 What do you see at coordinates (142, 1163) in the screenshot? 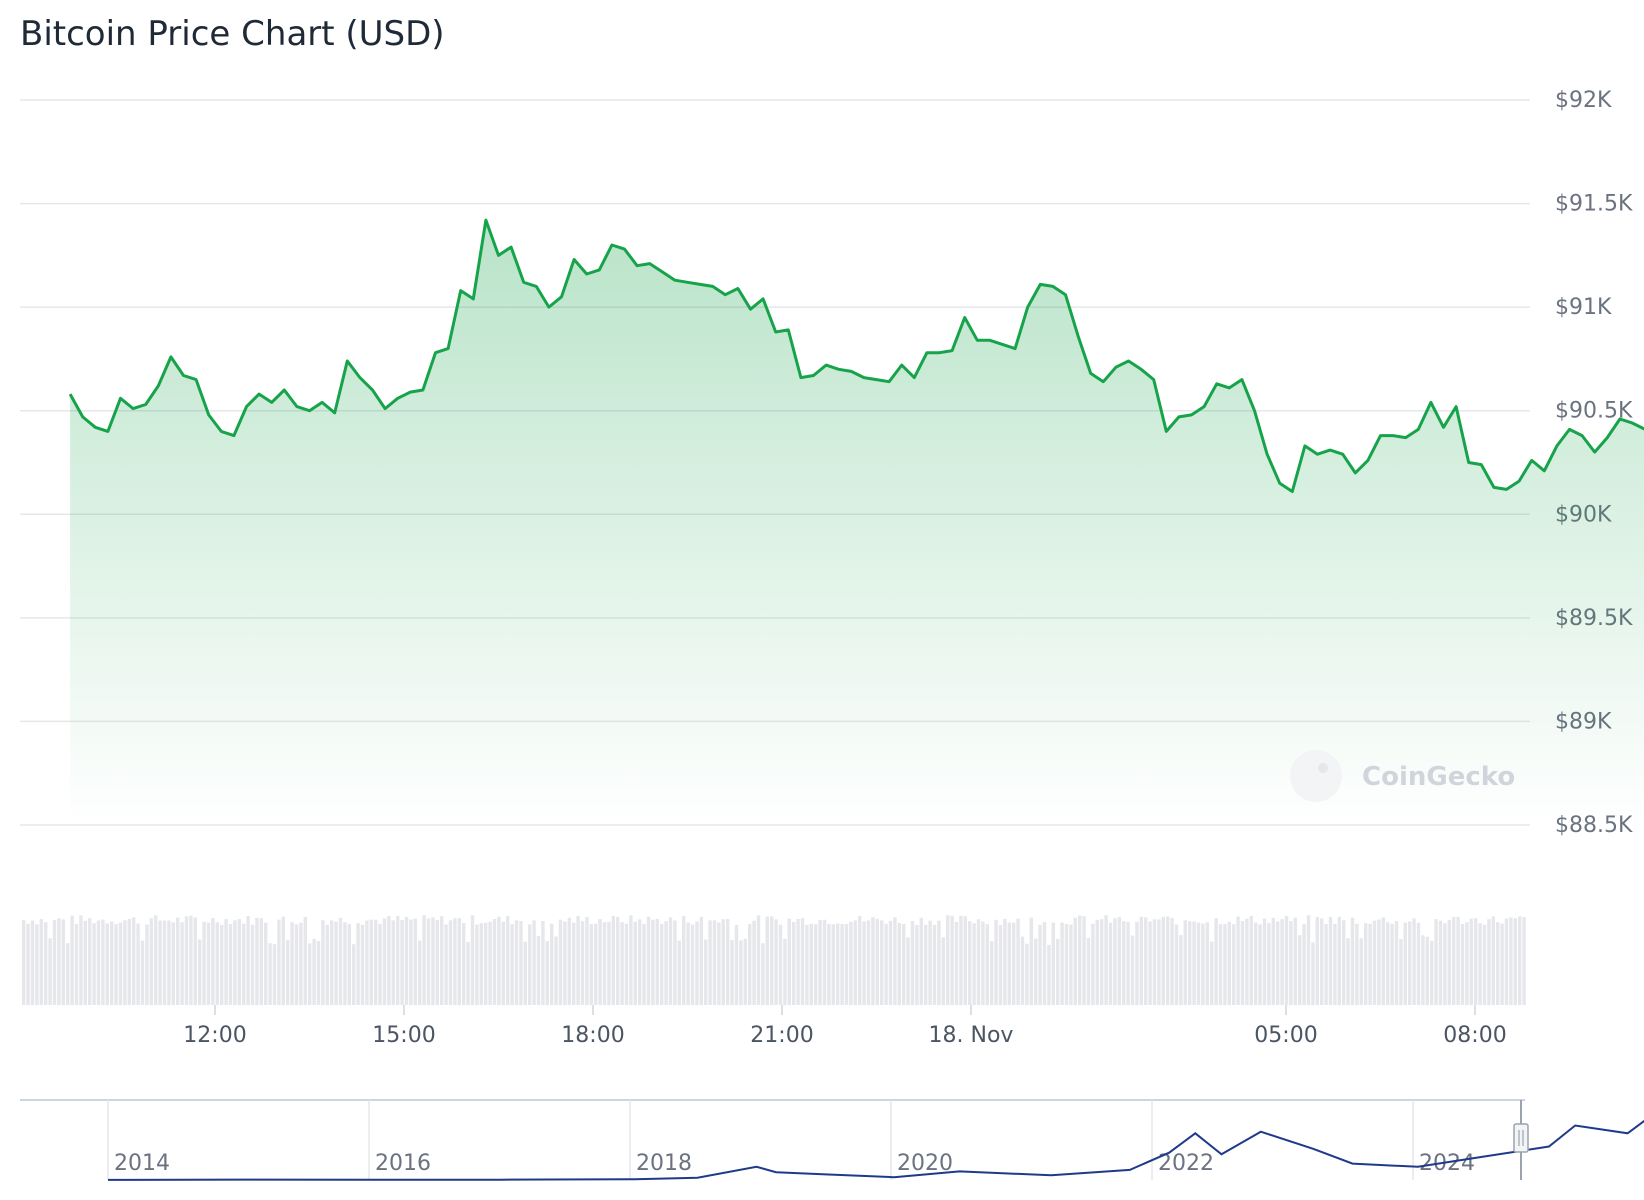
I see `navigator-tick-label: 2014` at bounding box center [142, 1163].